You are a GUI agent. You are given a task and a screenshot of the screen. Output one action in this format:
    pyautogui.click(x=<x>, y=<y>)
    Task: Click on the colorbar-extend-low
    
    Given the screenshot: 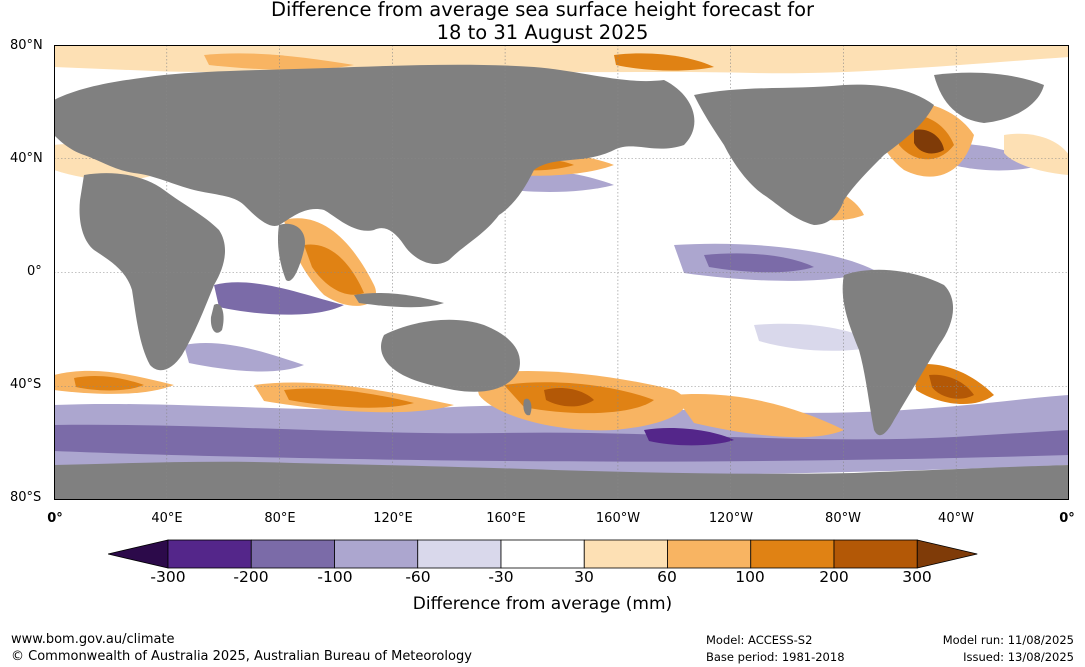 What is the action you would take?
    pyautogui.click(x=138, y=554)
    